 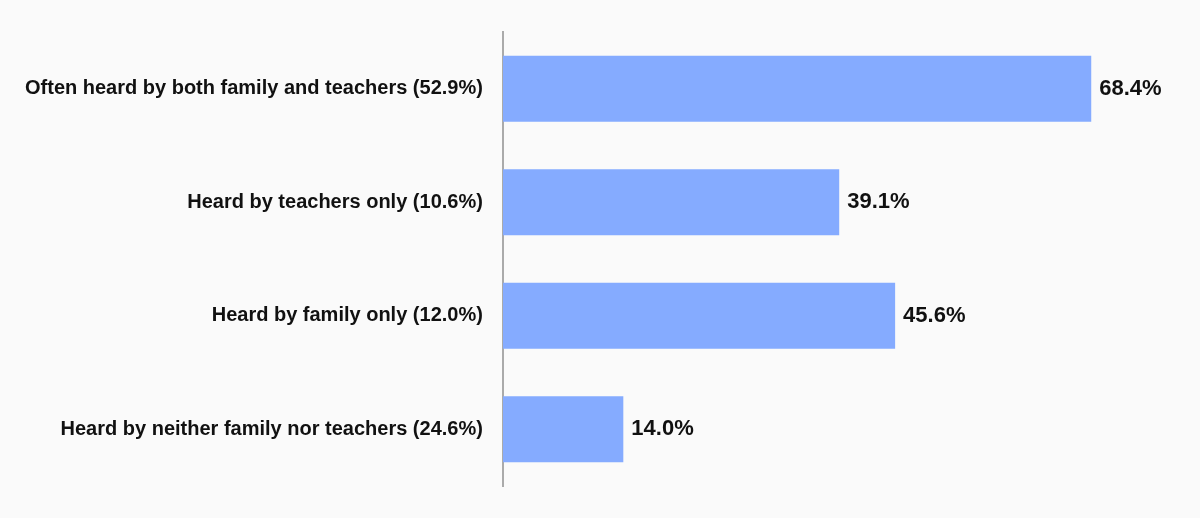 What do you see at coordinates (347, 314) in the screenshot?
I see `y-tick-label: Heard by family only (12.0%)` at bounding box center [347, 314].